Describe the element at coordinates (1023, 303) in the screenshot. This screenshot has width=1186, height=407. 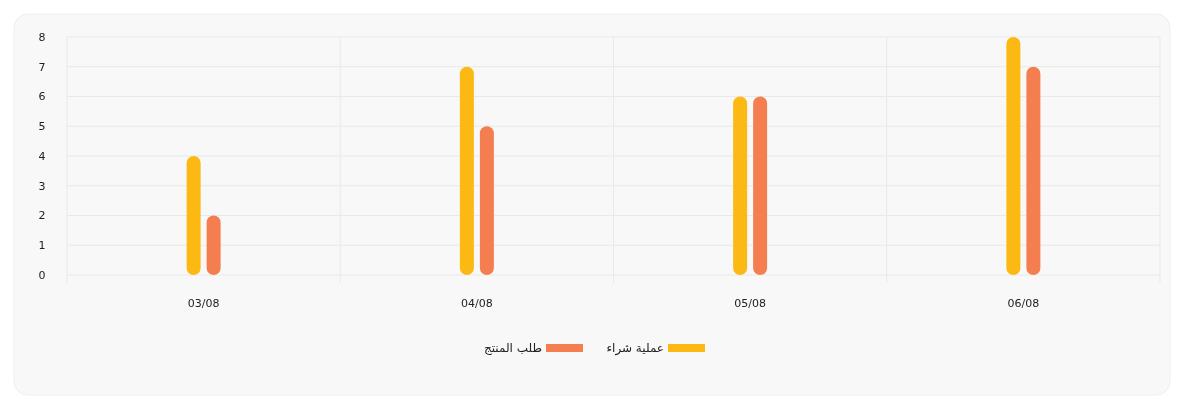
I see `x-tick-label: 06/08` at that location.